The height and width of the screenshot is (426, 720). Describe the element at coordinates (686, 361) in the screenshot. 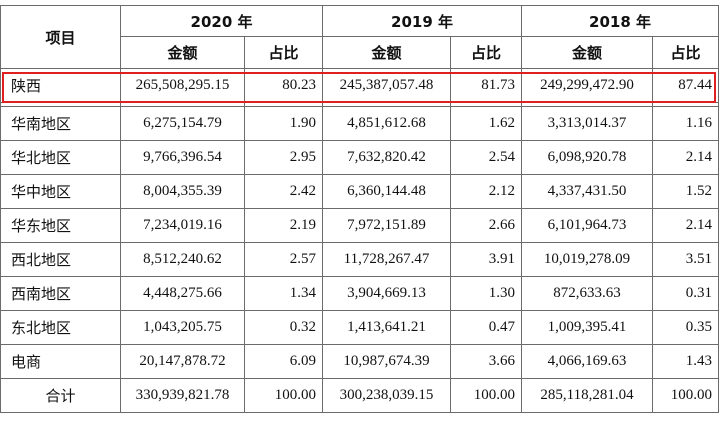

I see `ratio-cell-2018: 1.43` at that location.